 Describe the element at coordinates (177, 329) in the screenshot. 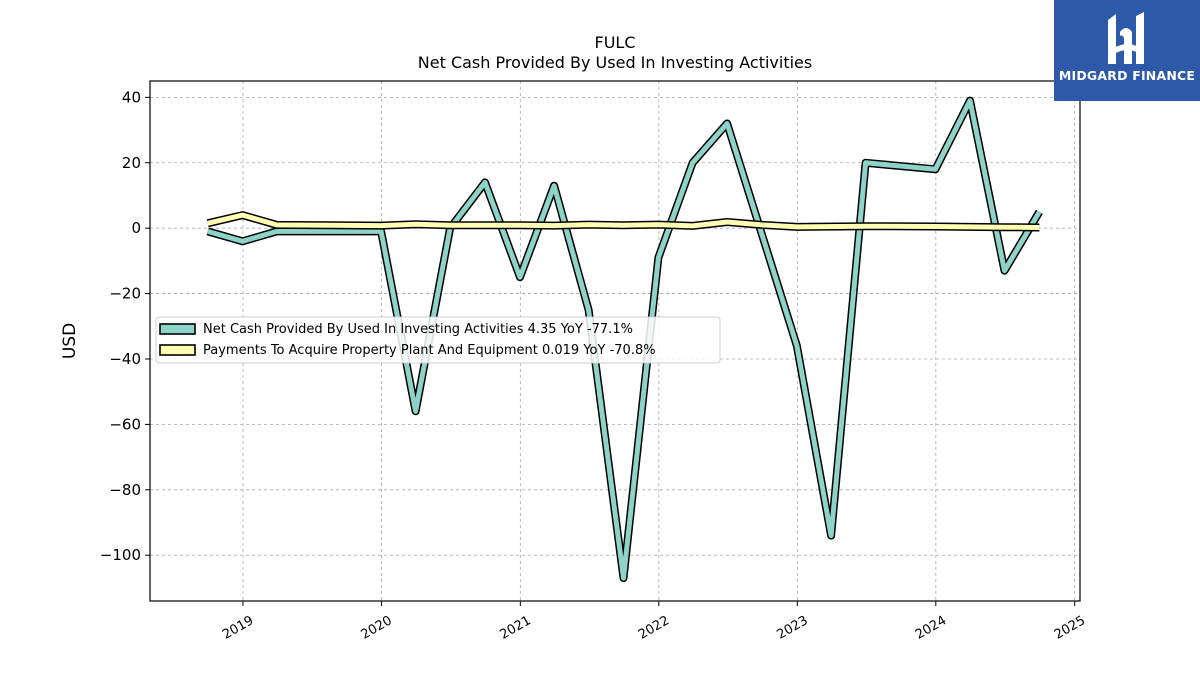

I see `legend-swatch-net-cash` at that location.